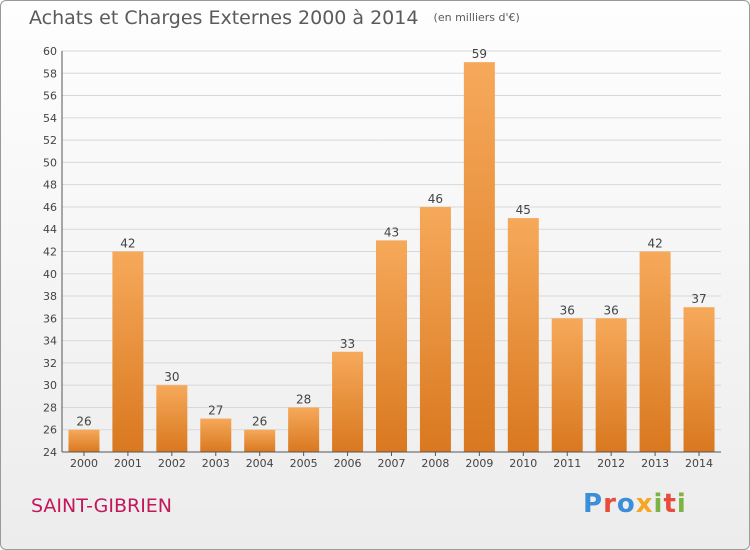  What do you see at coordinates (128, 351) in the screenshot?
I see `bar-2001` at bounding box center [128, 351].